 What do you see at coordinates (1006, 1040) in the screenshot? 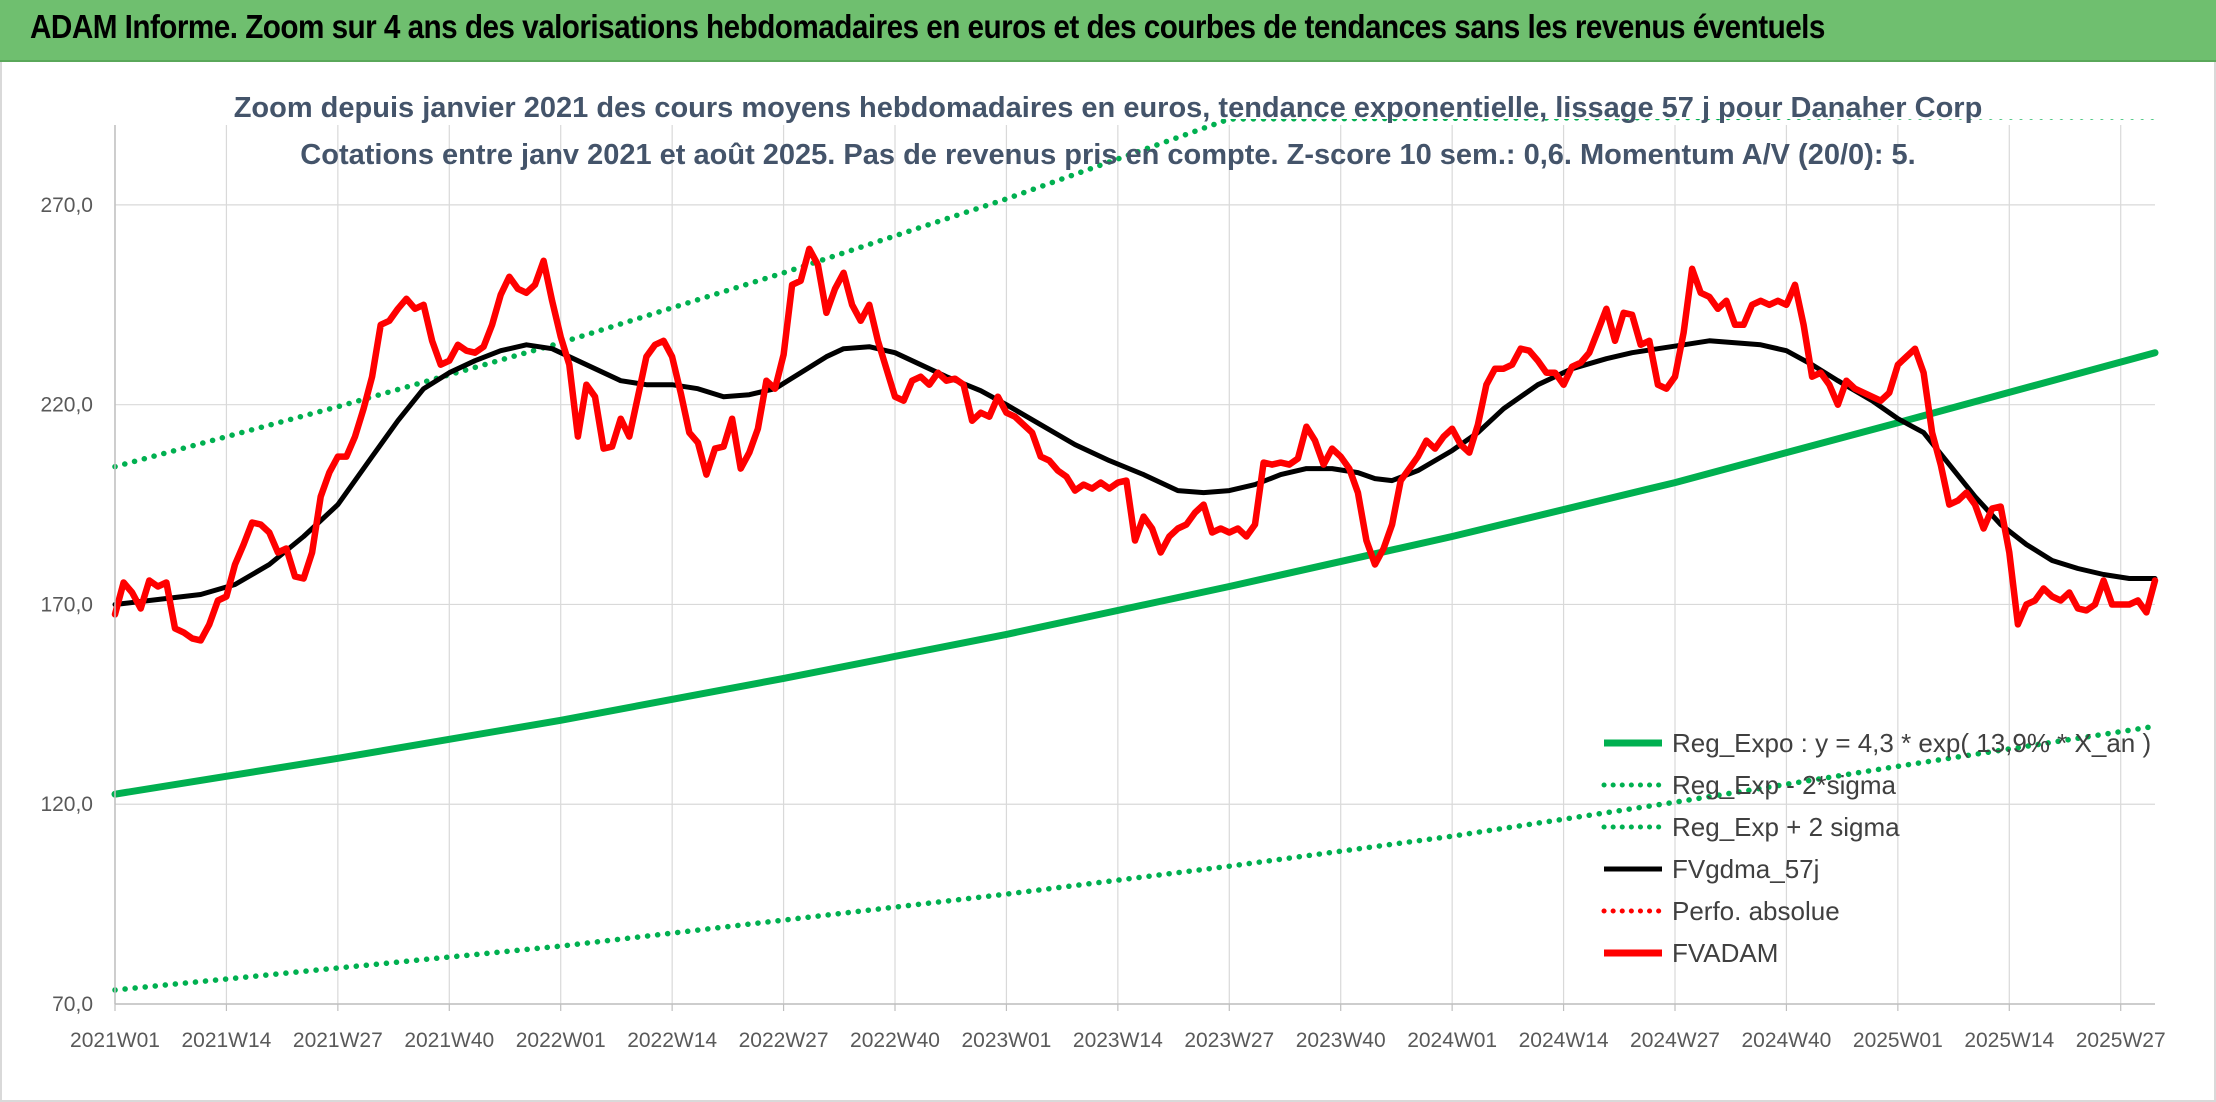
I see `x-tick-label: 2023W01` at bounding box center [1006, 1040].